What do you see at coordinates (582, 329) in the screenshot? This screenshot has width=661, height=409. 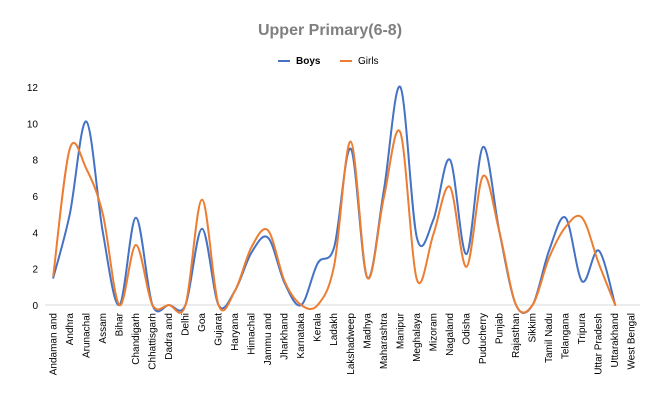 I see `x-tick-label: Tripura` at bounding box center [582, 329].